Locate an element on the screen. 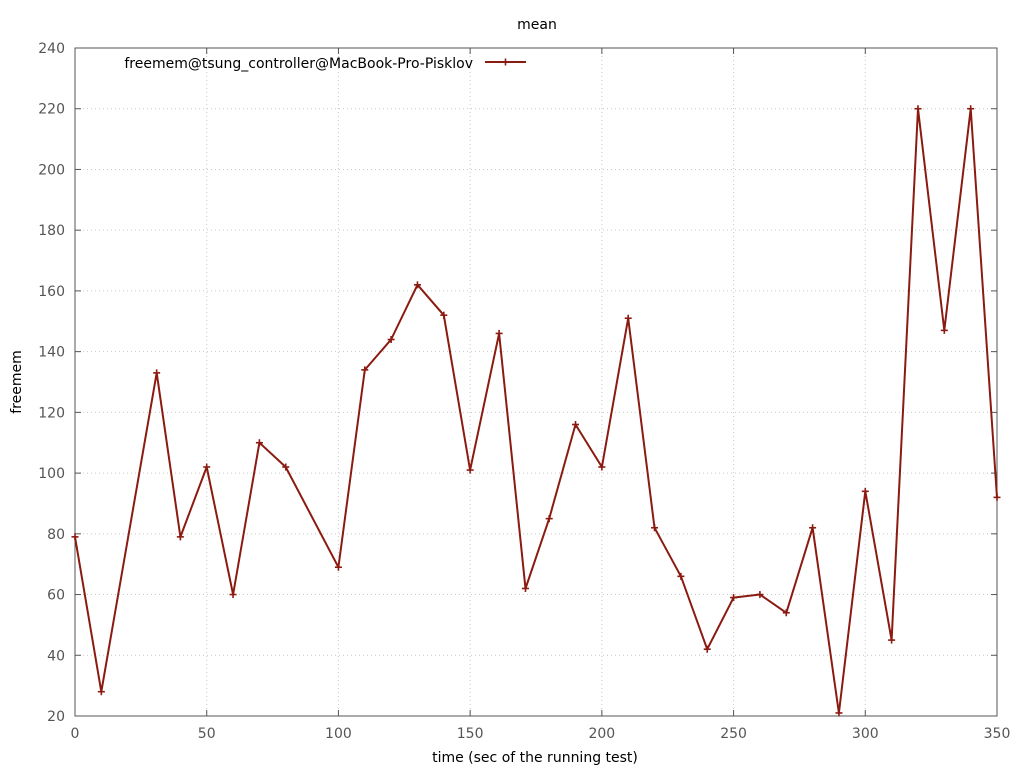  x-tick-label: 150 is located at coordinates (470, 734).